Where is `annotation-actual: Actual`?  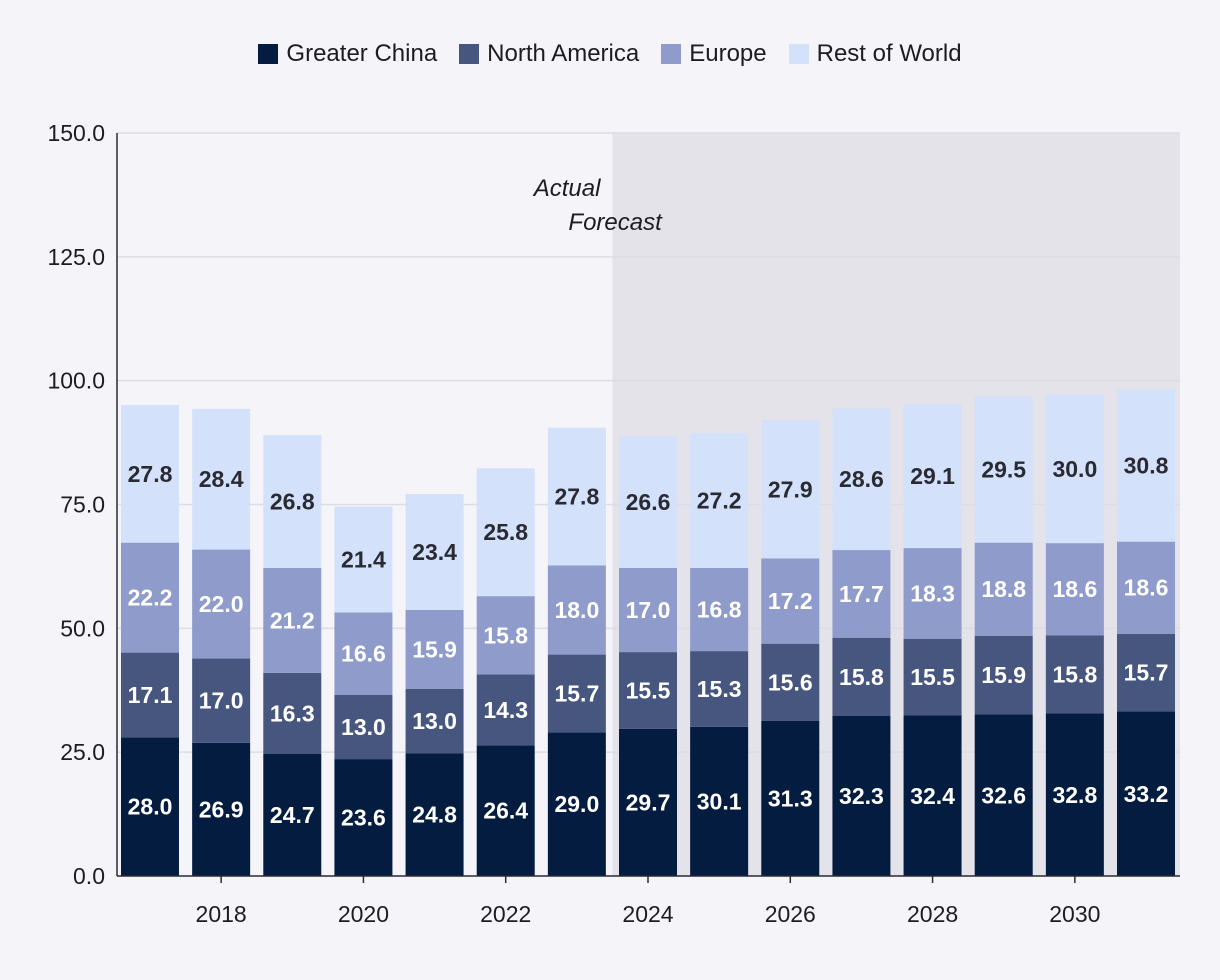
annotation-actual: Actual is located at coordinates (566, 188).